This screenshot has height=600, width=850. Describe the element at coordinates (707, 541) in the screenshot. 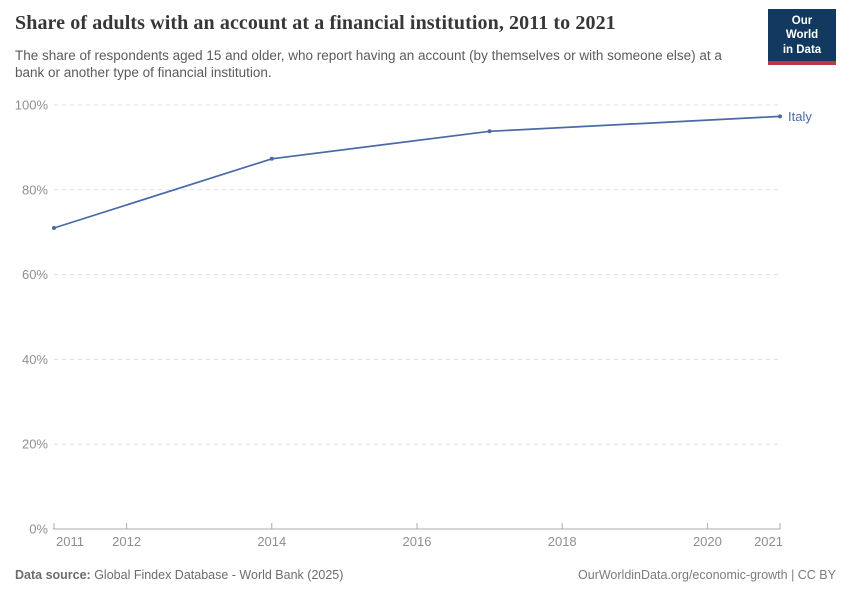

I see `x-axis-tick-label: 2020` at that location.